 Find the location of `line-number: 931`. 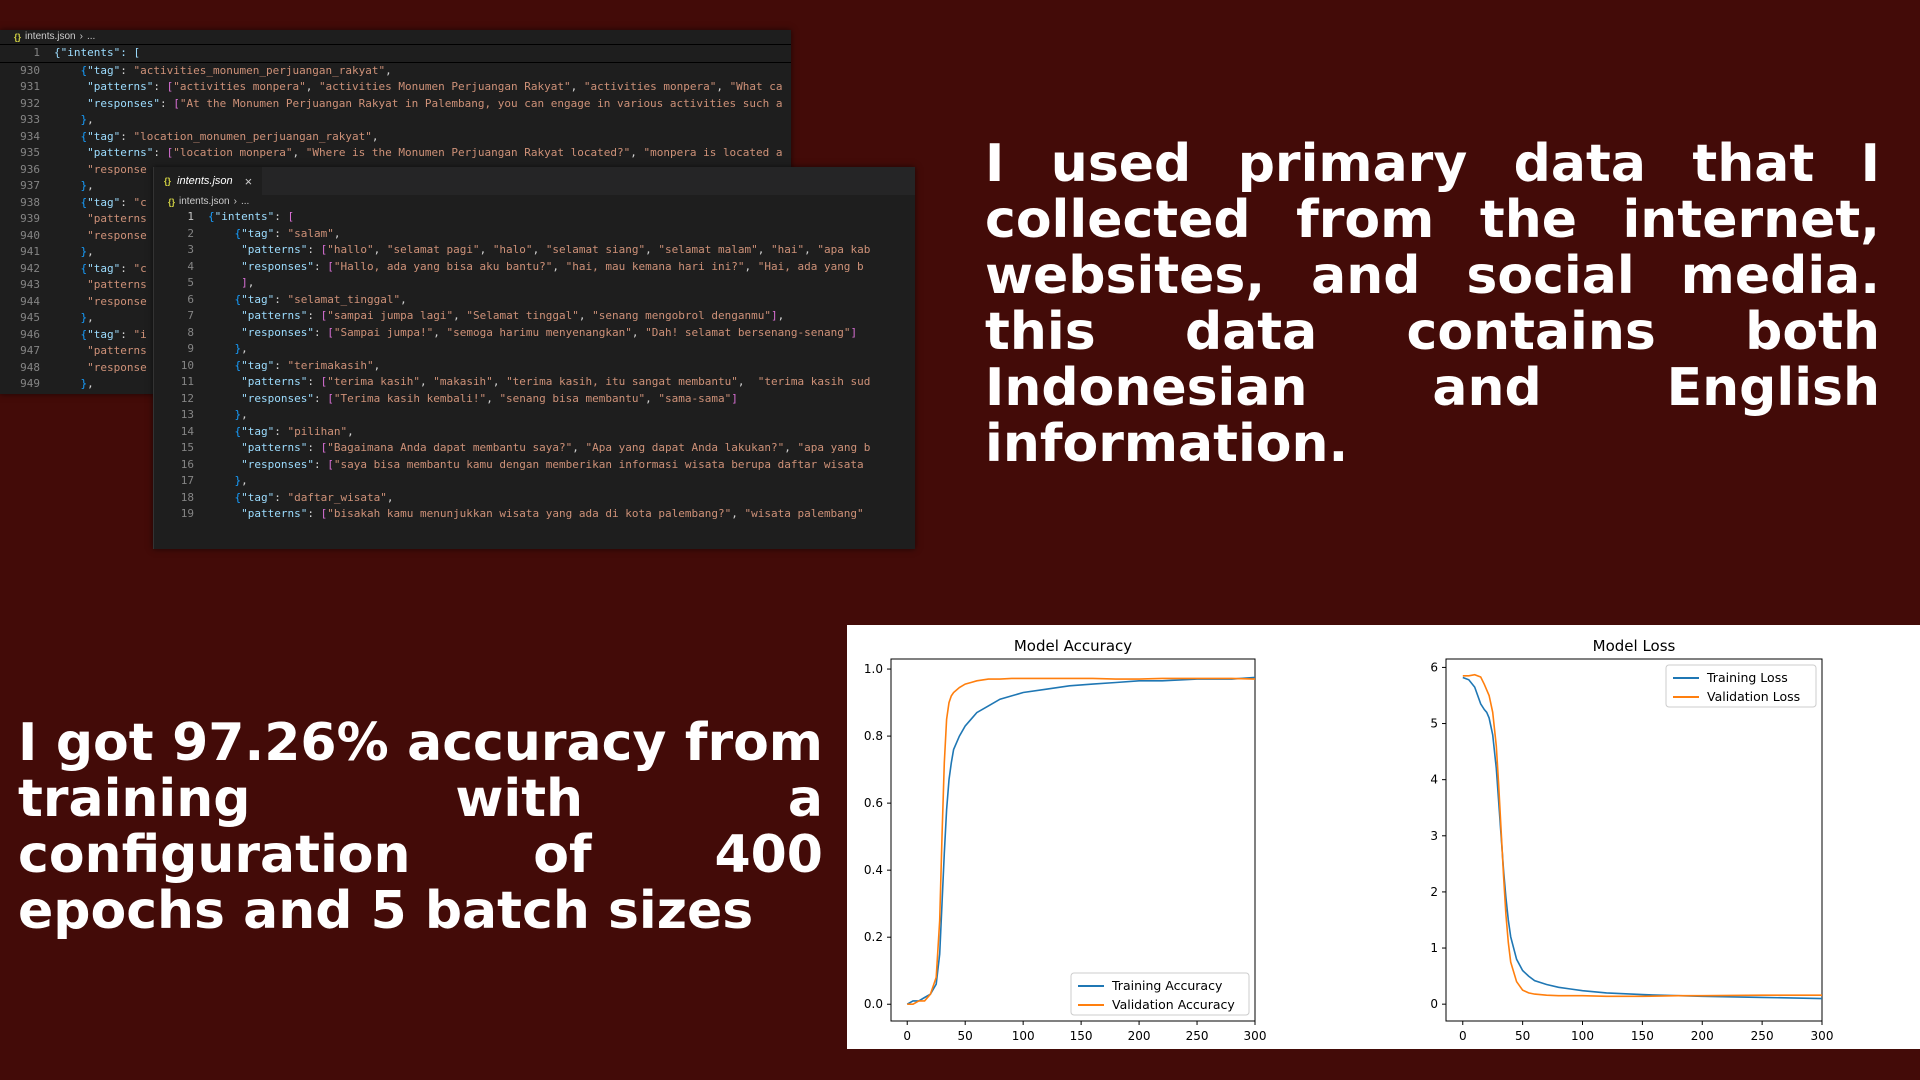

line-number: 931 is located at coordinates (30, 86).